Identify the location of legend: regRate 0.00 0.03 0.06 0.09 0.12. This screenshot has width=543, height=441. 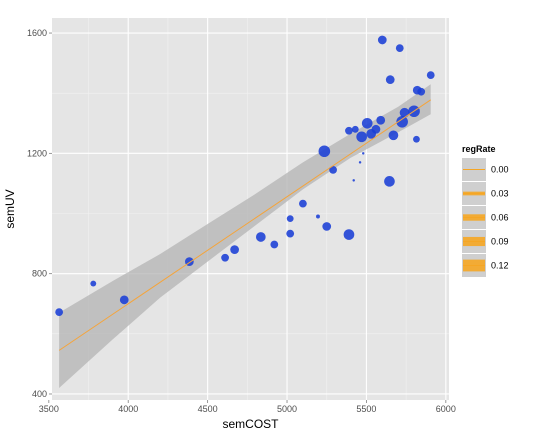
(485, 210).